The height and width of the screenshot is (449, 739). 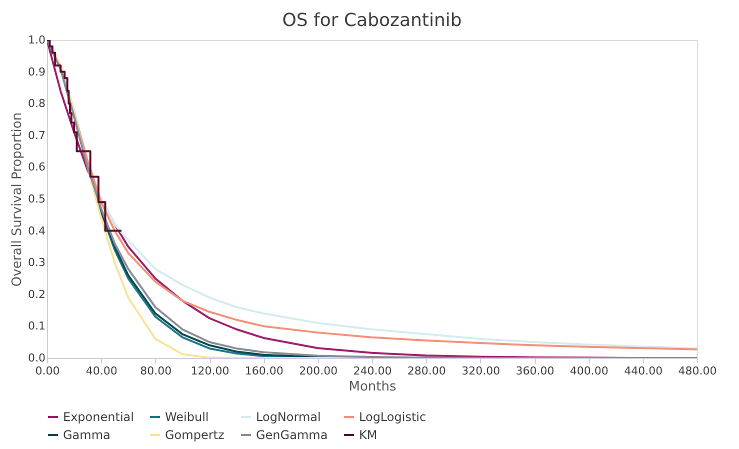 What do you see at coordinates (37, 326) in the screenshot?
I see `y-tick-label: 0.1` at bounding box center [37, 326].